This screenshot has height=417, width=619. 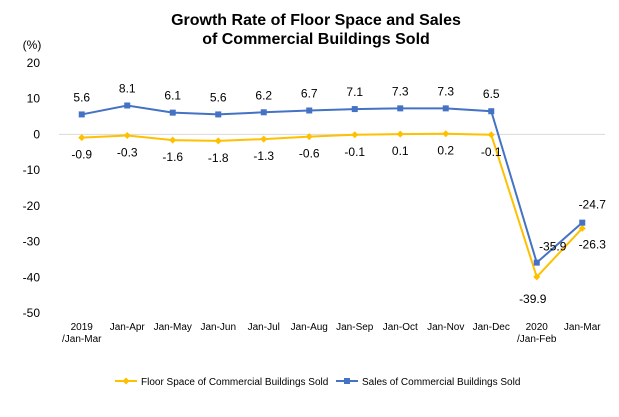 I want to click on x-tick-label: 2020/Jan-Feb, so click(x=537, y=333).